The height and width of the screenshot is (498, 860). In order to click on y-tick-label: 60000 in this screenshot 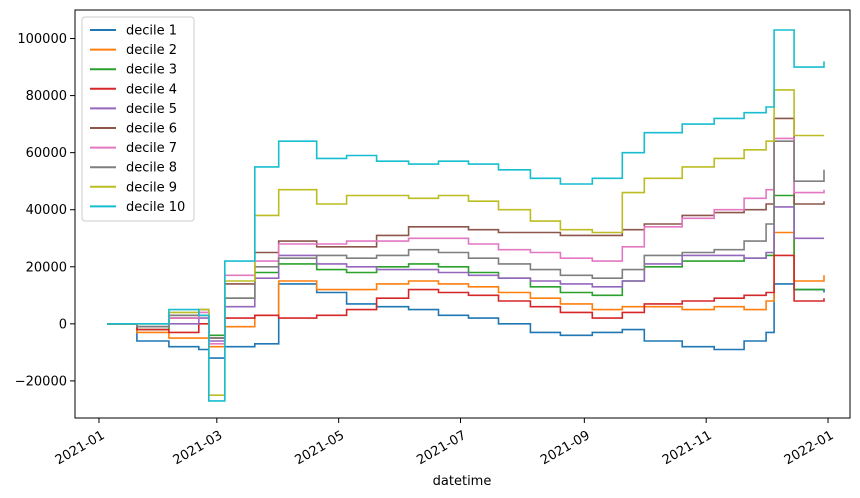, I will do `click(46, 153)`.